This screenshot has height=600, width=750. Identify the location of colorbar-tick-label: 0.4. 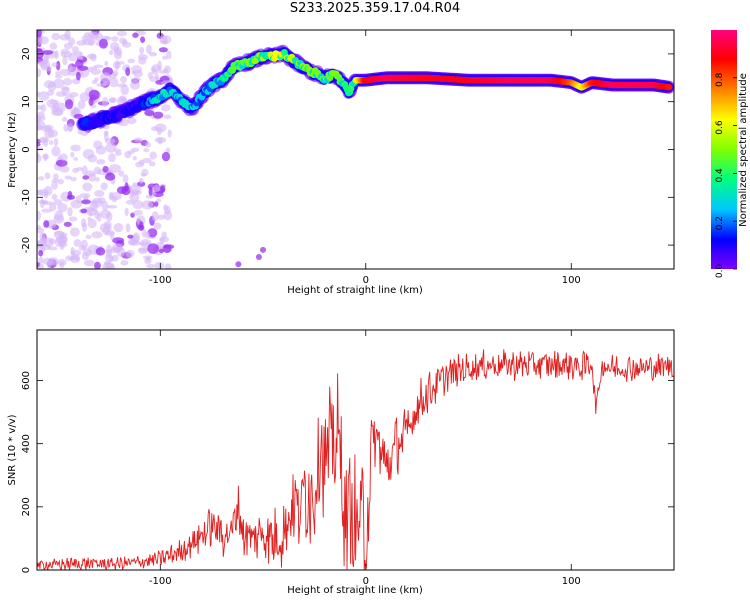
(720, 175).